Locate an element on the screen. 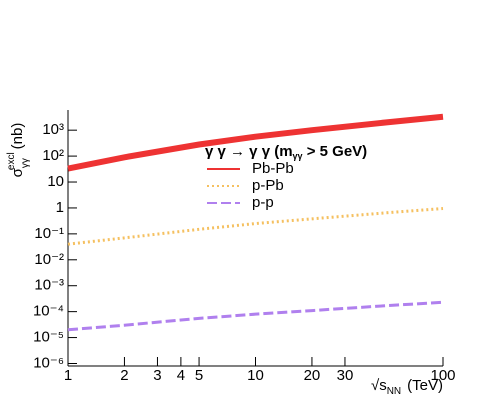 Image resolution: width=498 pixels, height=401 pixels. x-tick-label: 3 is located at coordinates (157, 375).